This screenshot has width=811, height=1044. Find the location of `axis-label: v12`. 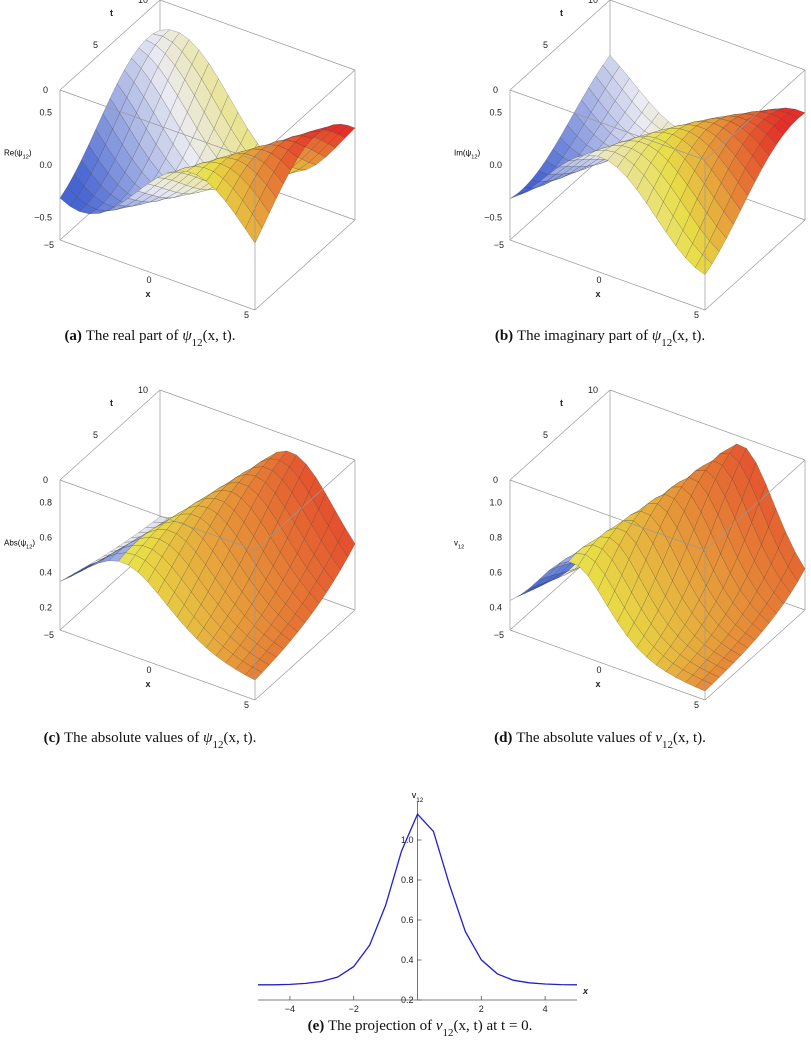

axis-label: v12 is located at coordinates (459, 545).